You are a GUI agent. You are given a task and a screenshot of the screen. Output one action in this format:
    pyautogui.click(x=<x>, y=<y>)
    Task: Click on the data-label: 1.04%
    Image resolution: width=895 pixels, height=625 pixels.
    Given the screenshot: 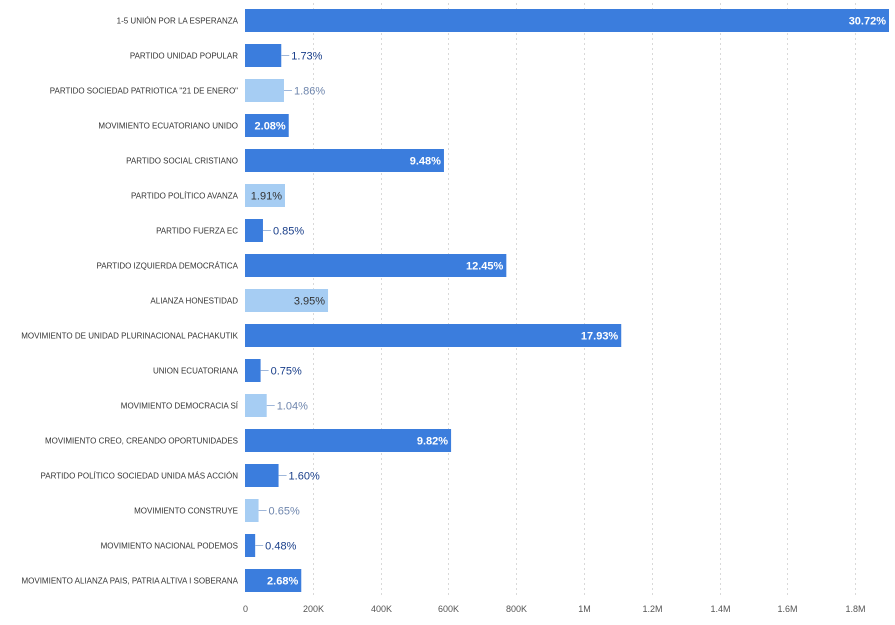 What is the action you would take?
    pyautogui.click(x=292, y=407)
    